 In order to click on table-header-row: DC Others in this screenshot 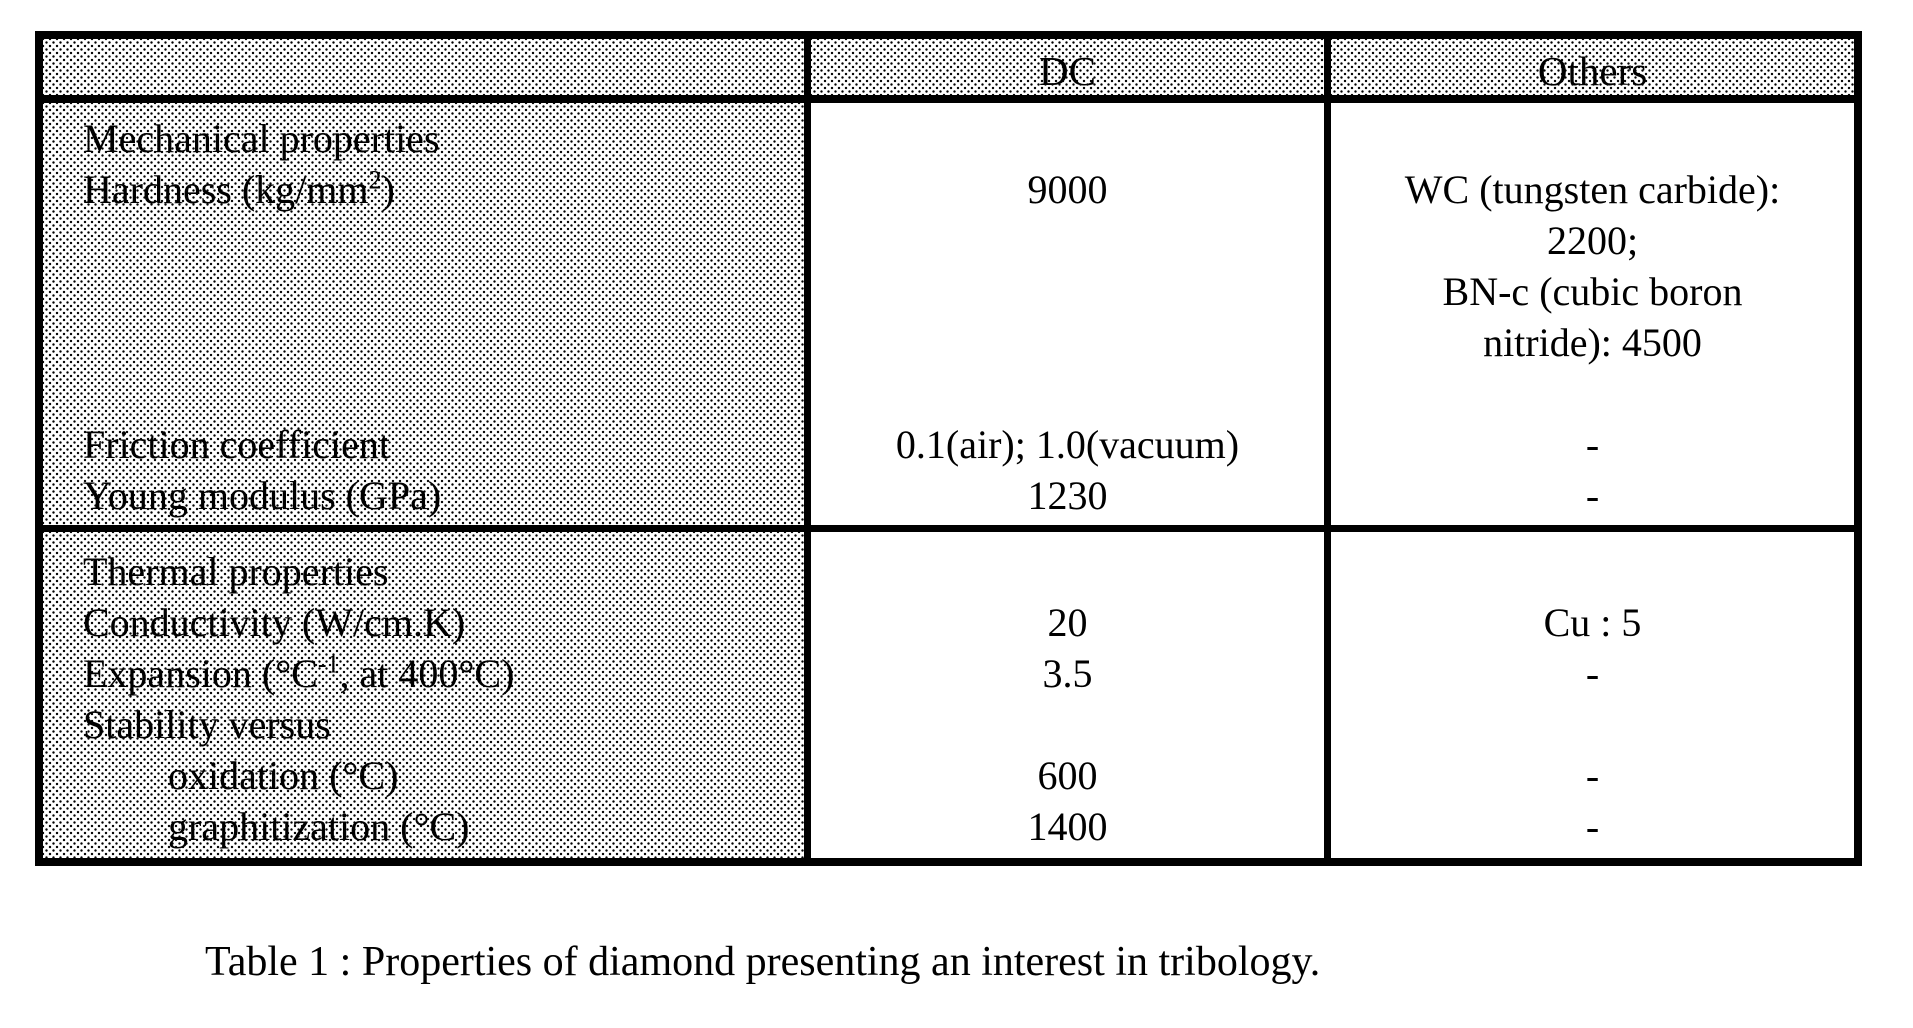, I will do `click(948, 71)`.